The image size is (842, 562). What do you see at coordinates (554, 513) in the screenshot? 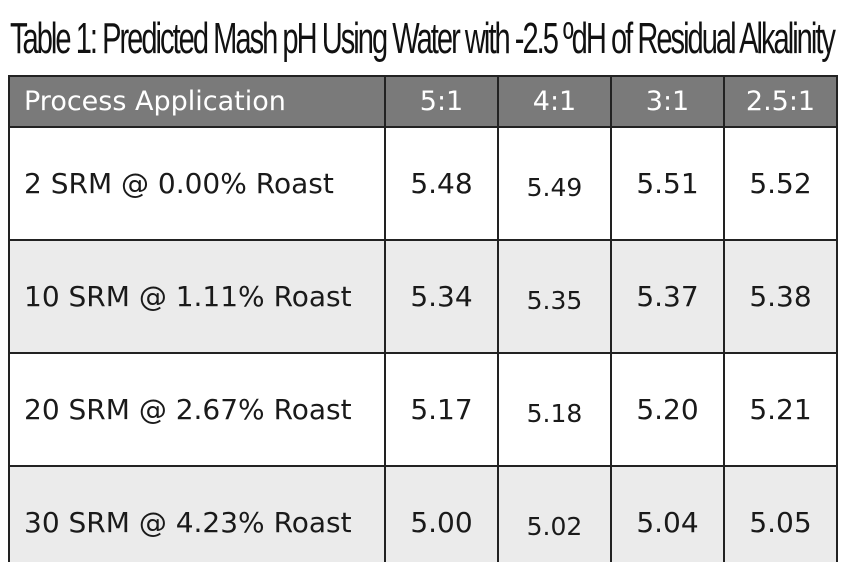
I see `ph-value: 5.02` at bounding box center [554, 513].